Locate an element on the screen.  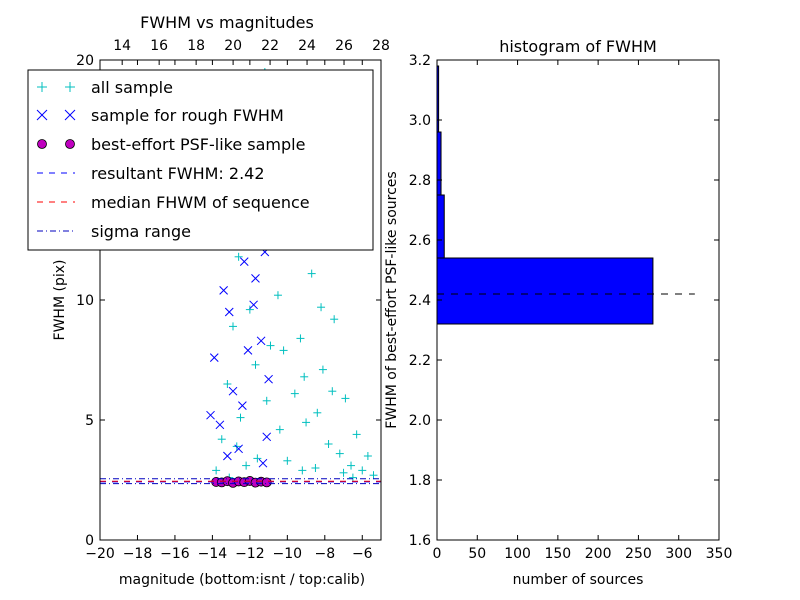
histogram-title: histogram of FWHM is located at coordinates (578, 46).